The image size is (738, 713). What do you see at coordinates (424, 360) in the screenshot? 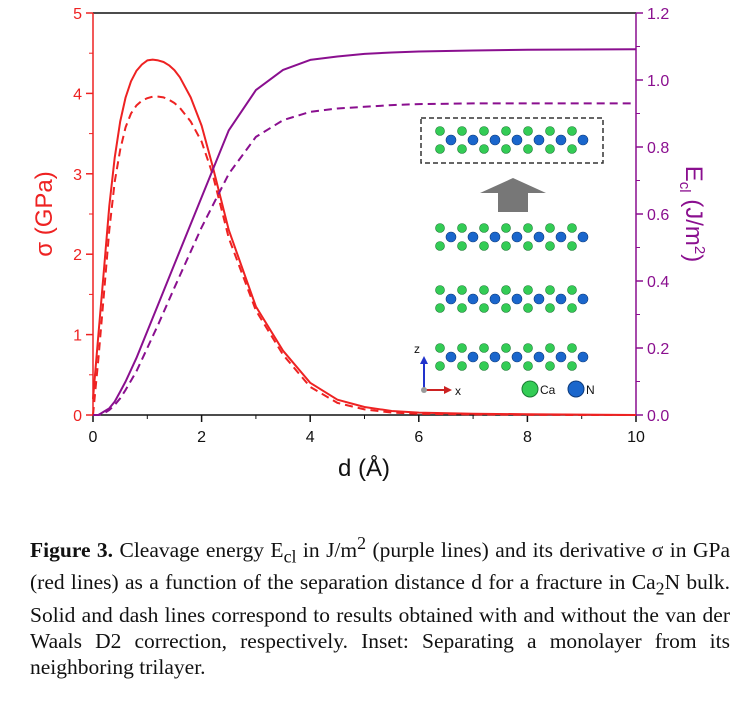
I see `inset-z-arrowhead` at bounding box center [424, 360].